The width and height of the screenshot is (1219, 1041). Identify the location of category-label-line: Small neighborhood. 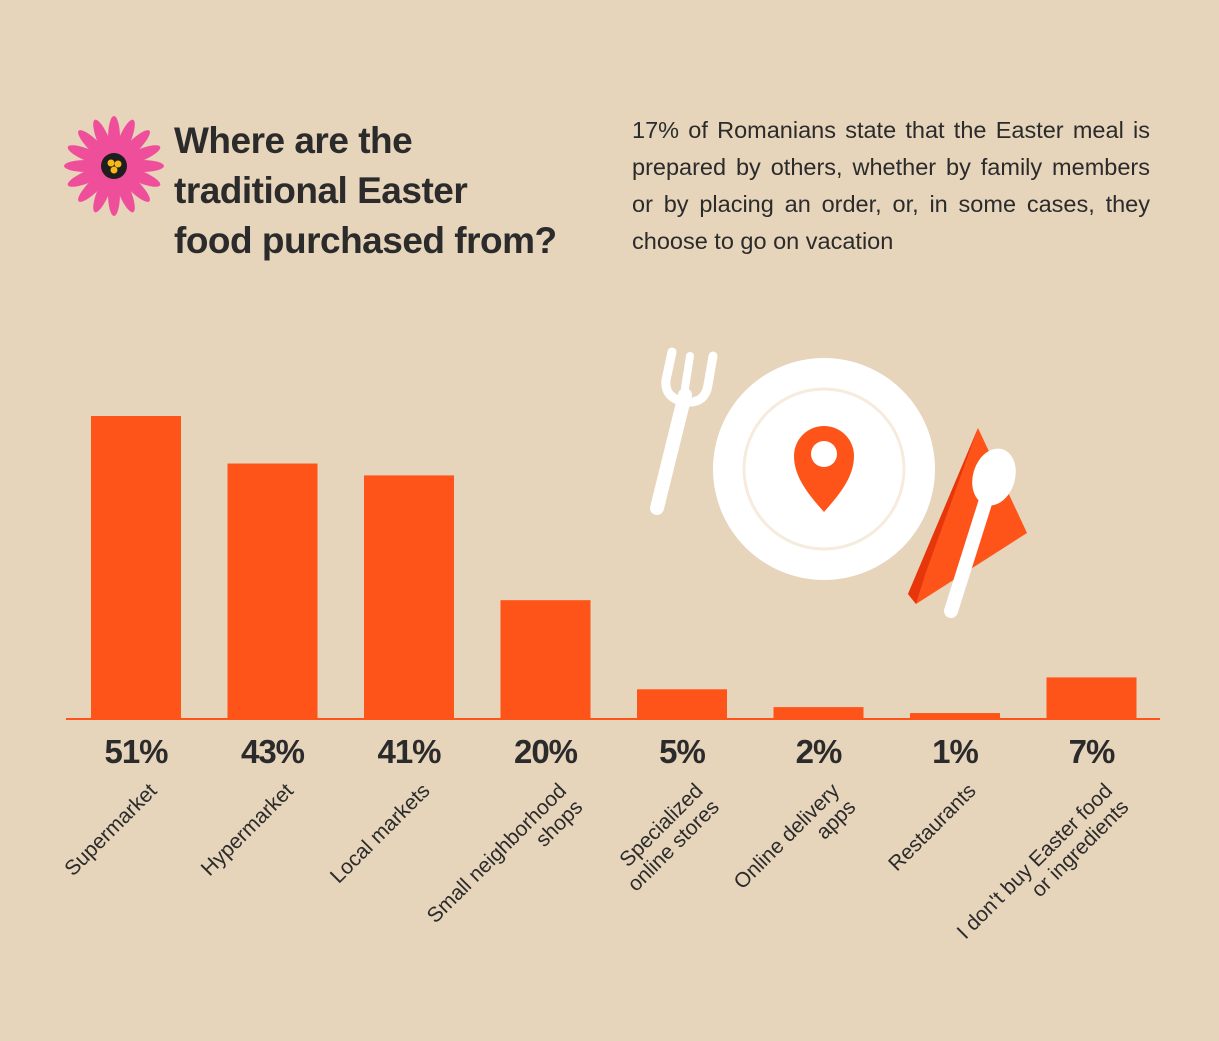
(497, 853).